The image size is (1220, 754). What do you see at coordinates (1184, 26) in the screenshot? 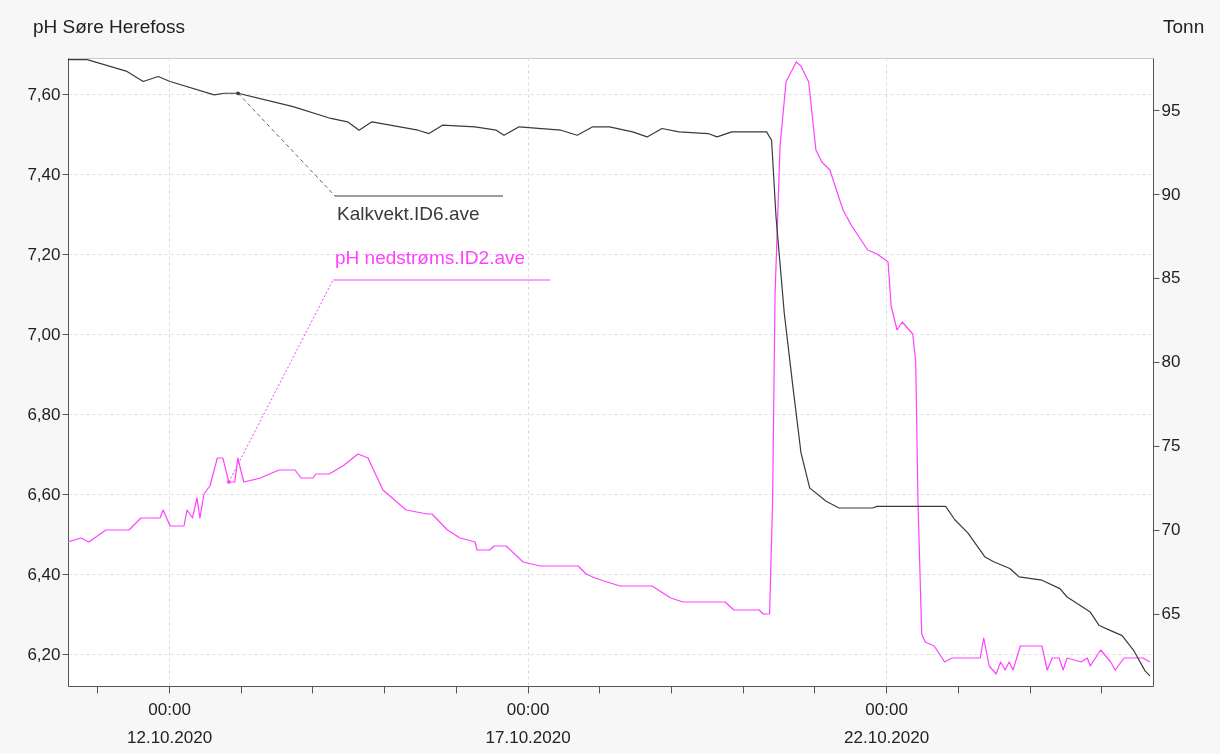
I see `y2-axis-title: Tonn` at bounding box center [1184, 26].